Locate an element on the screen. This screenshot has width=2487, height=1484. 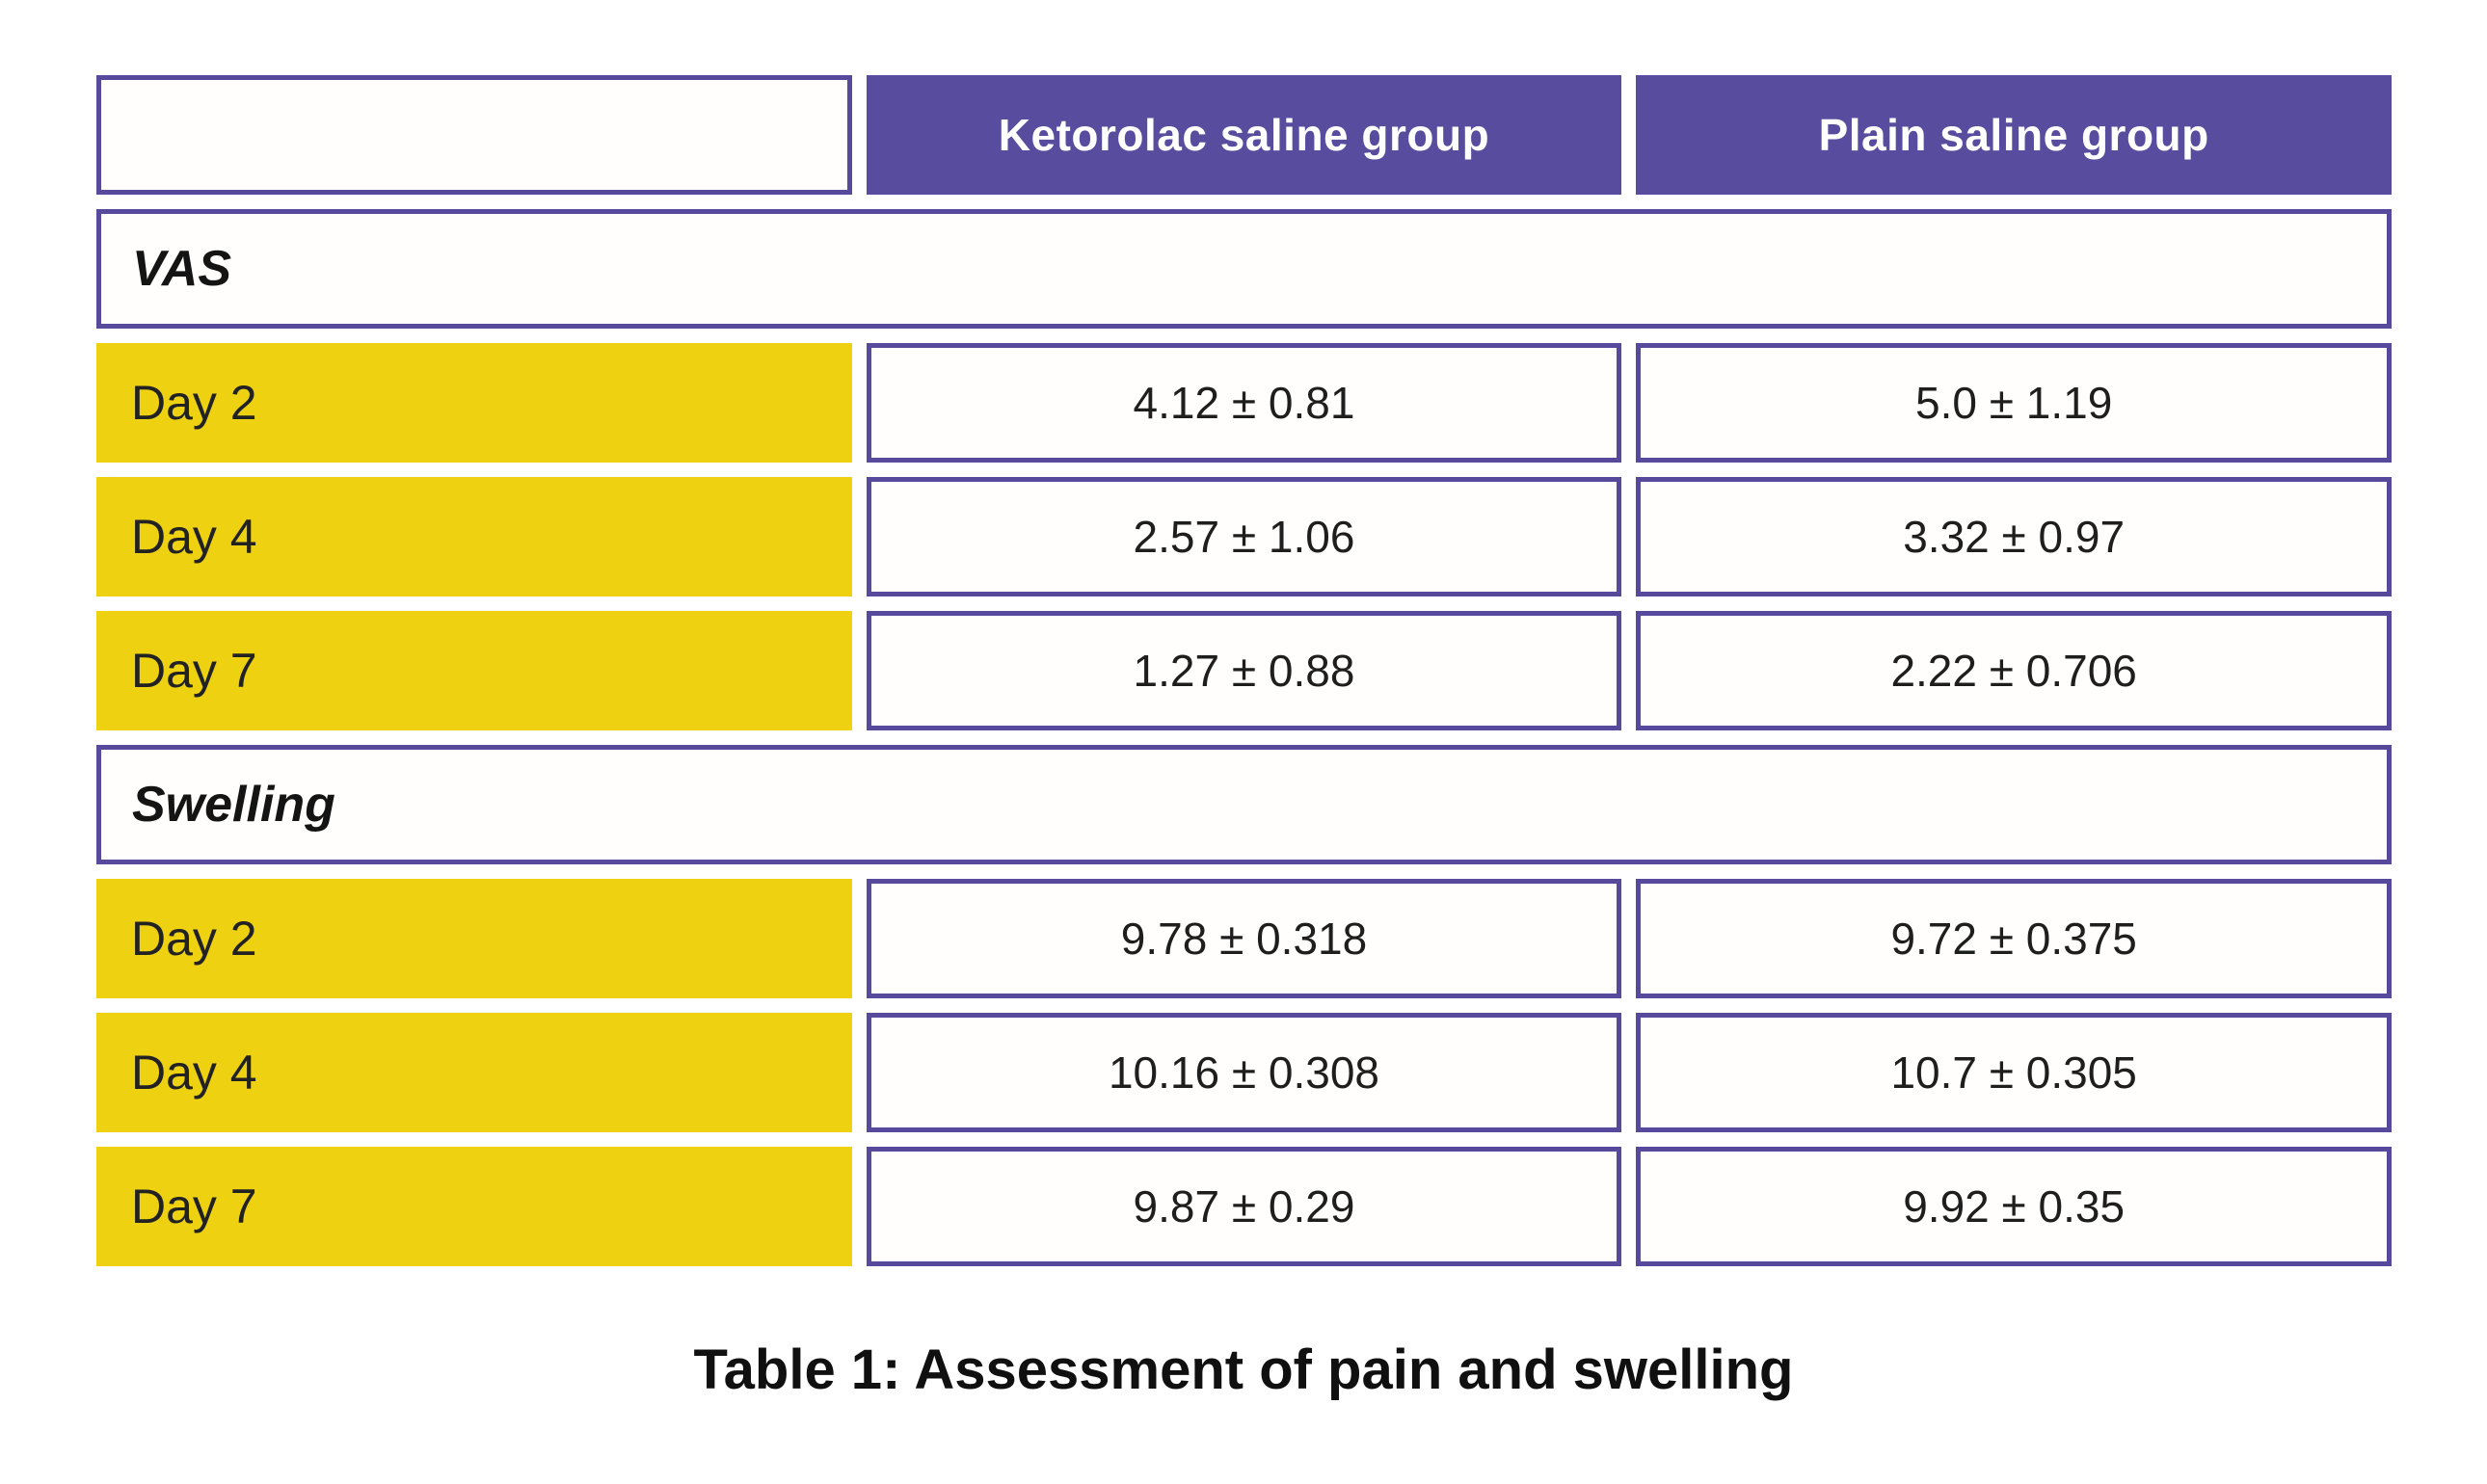
header-empty-cell is located at coordinates (474, 135).